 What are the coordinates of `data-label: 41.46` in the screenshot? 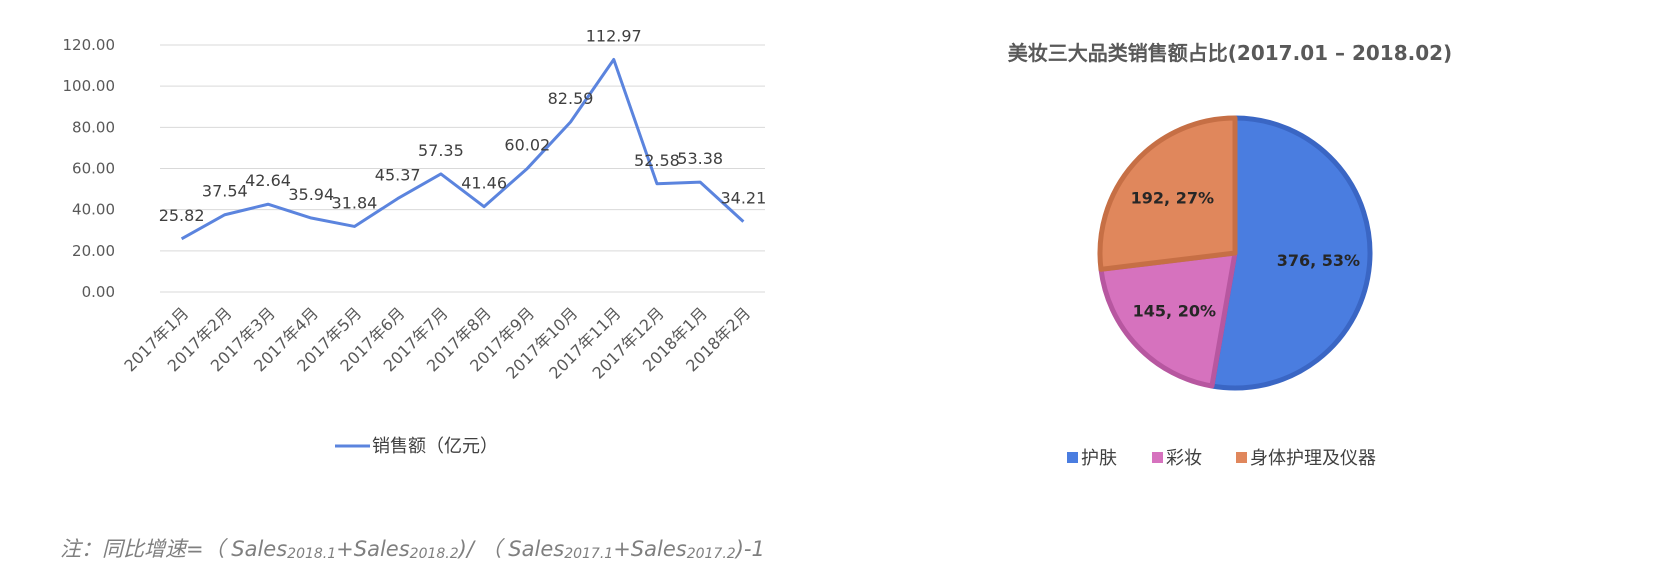 It's located at (484, 183).